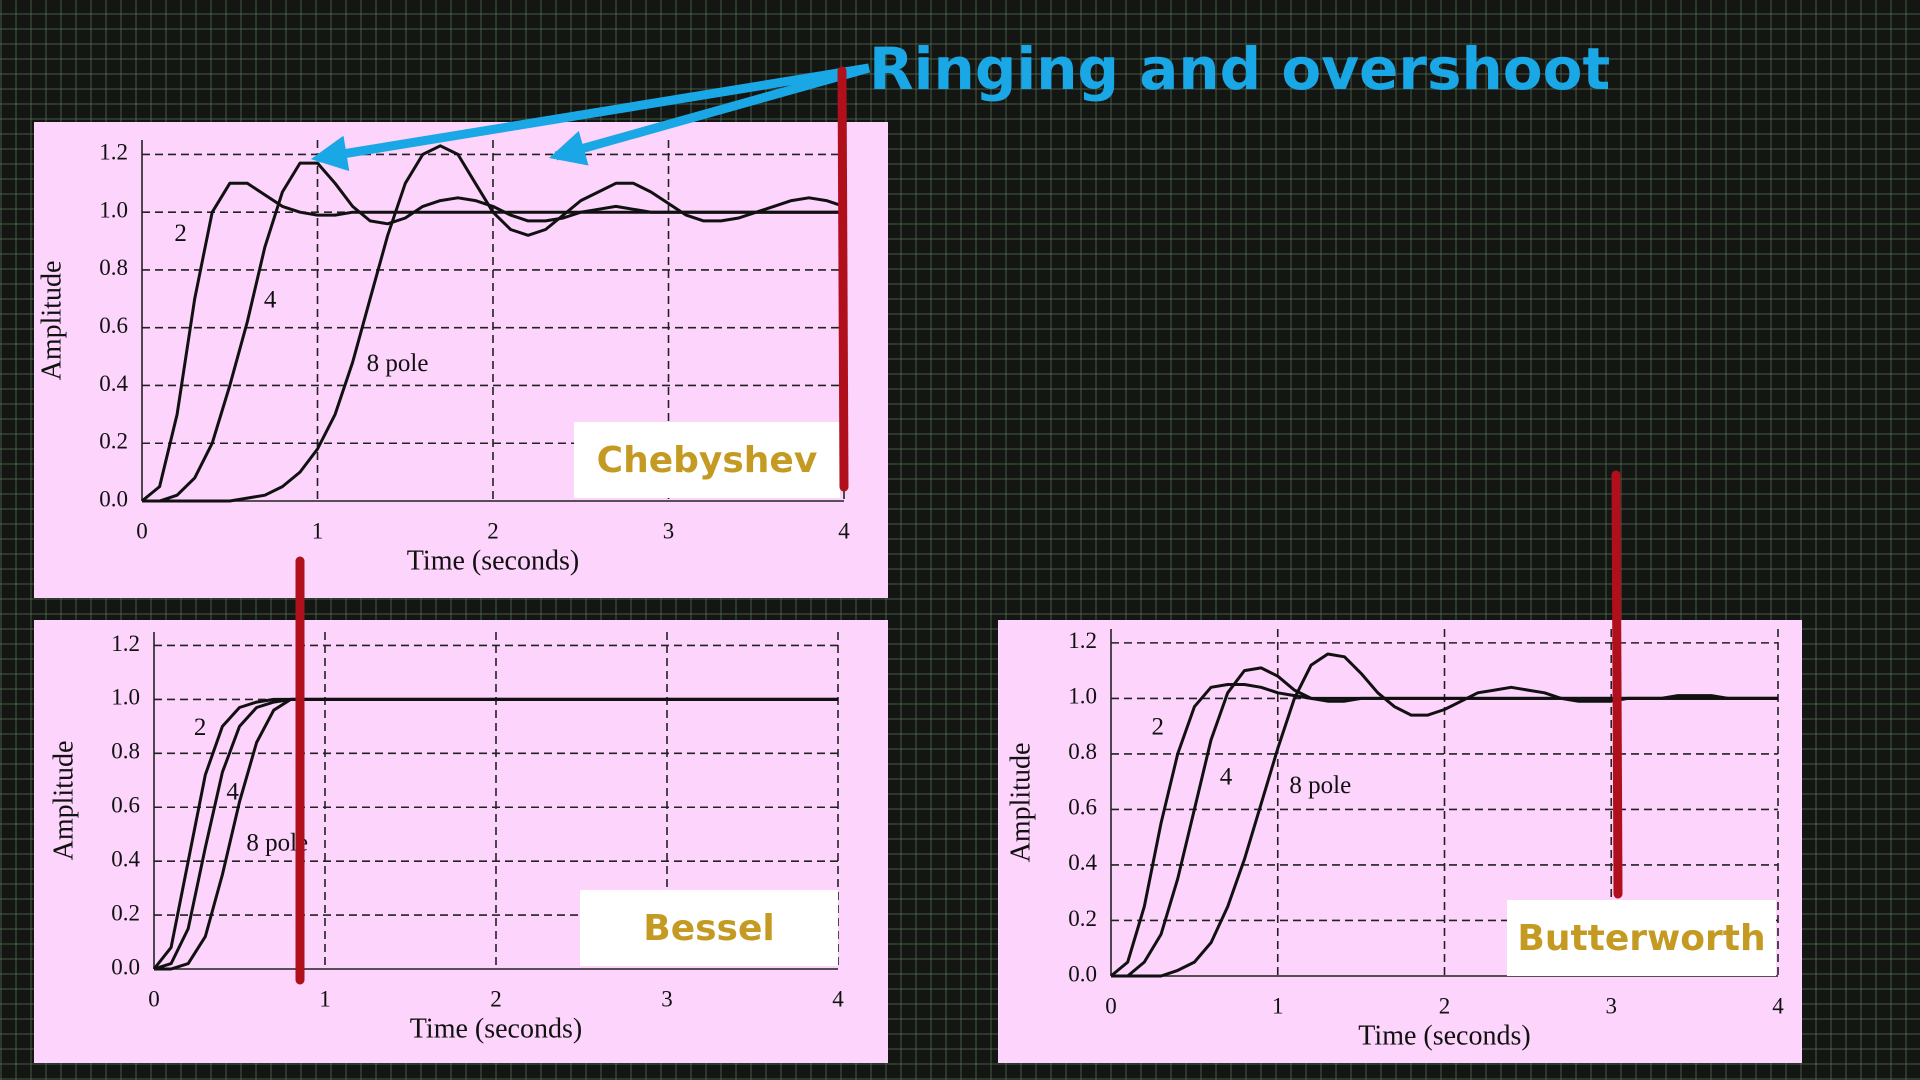 The width and height of the screenshot is (1920, 1080). I want to click on chart-title: Bessel, so click(708, 928).